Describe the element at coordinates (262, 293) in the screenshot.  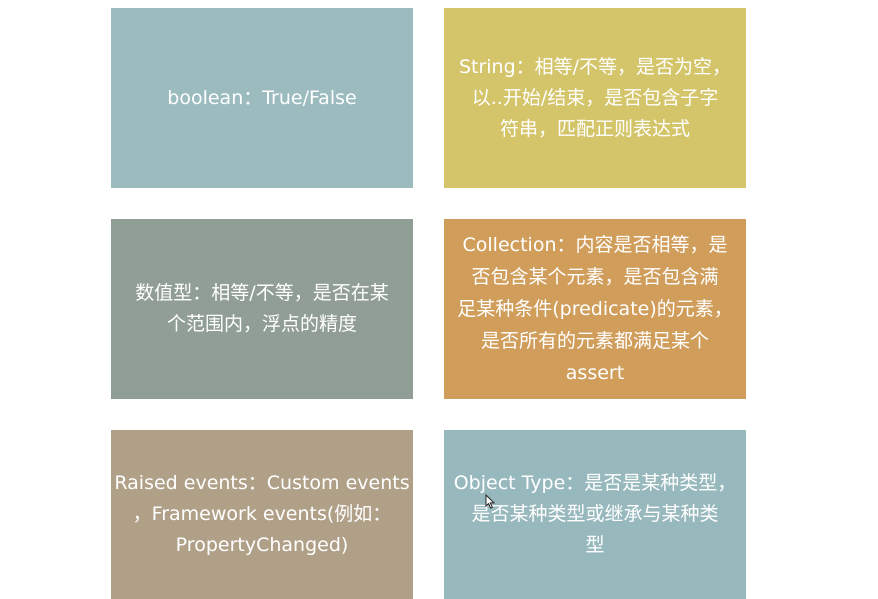
I see `card-line: 数值型：相等/不等，是否在某` at that location.